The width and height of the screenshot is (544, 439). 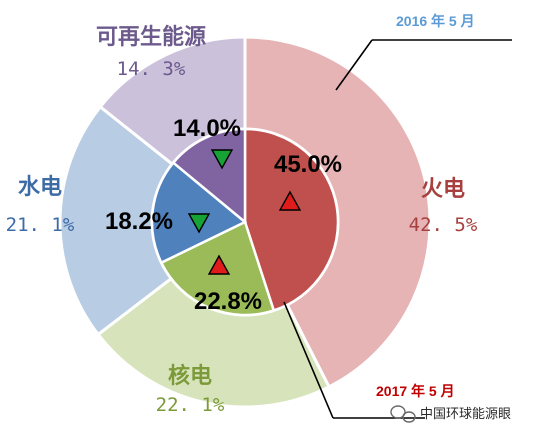 What do you see at coordinates (207, 128) in the screenshot?
I see `inner-value-label-4: 14.0%` at bounding box center [207, 128].